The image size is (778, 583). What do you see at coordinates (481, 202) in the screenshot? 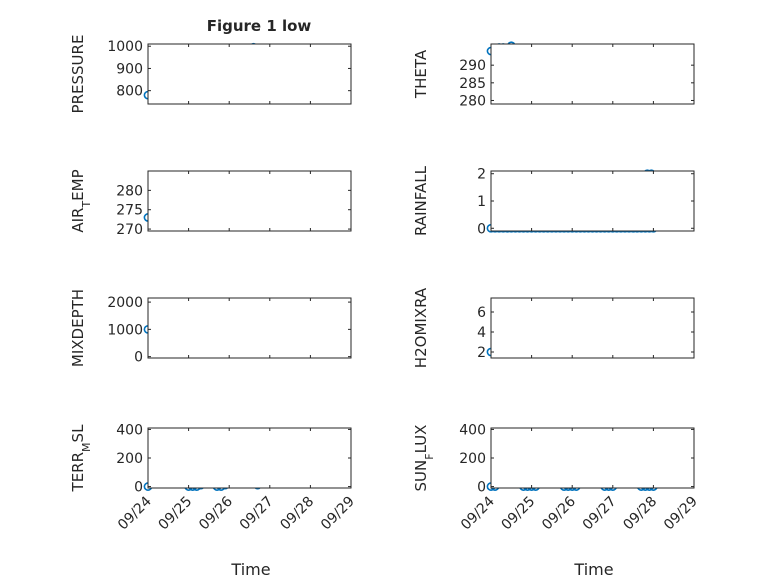
I see `y-tick-label: 1` at bounding box center [481, 202].